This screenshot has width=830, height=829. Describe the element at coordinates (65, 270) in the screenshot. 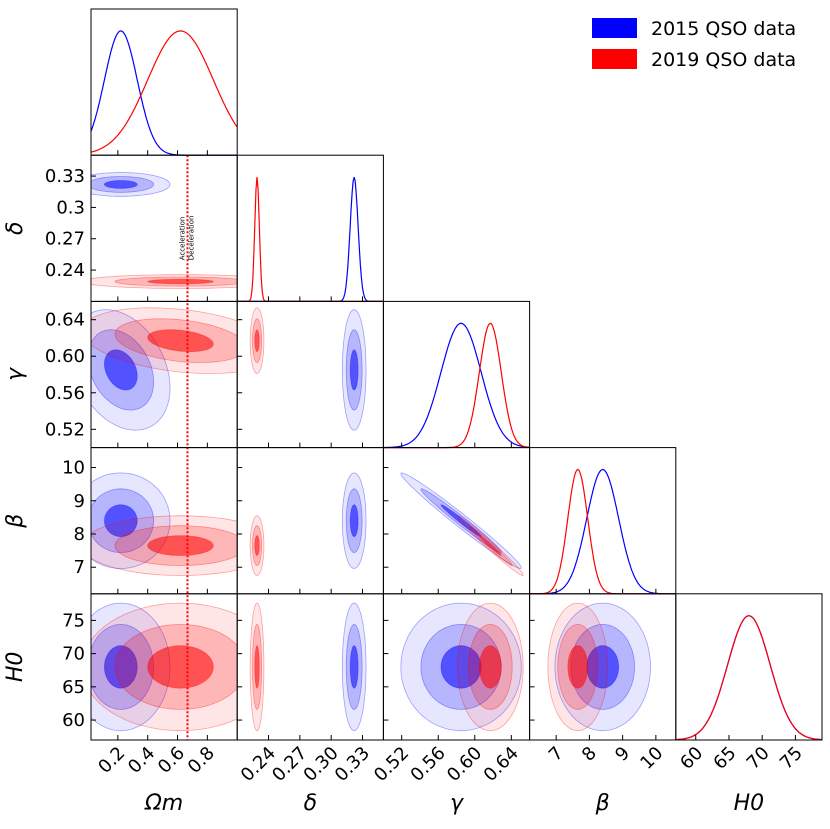

I see `y-tick-label: 0.24` at that location.